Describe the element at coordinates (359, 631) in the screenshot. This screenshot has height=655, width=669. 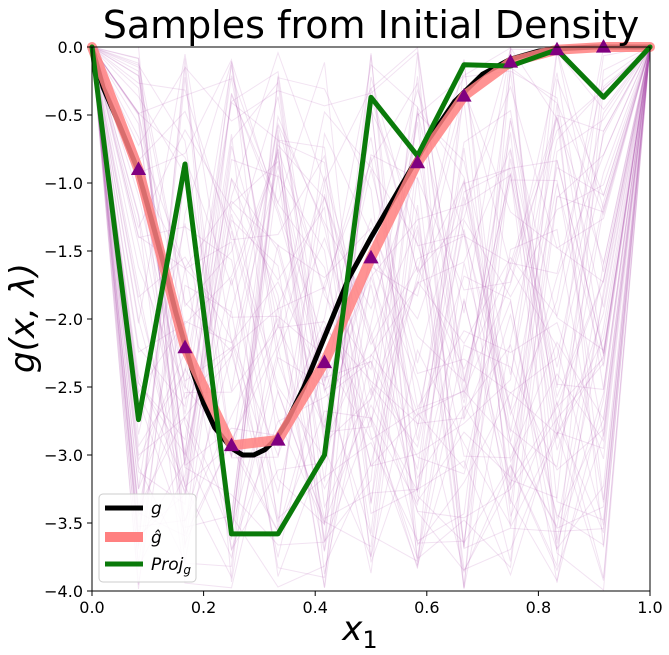
I see `x-axis-label: x1` at that location.